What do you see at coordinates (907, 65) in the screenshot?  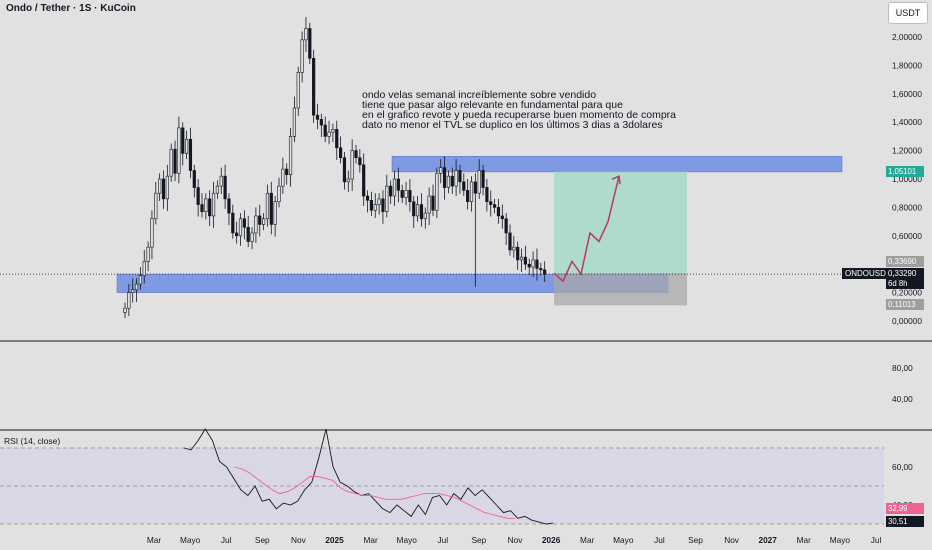 I see `price-tick-label: 1,80000` at bounding box center [907, 65].